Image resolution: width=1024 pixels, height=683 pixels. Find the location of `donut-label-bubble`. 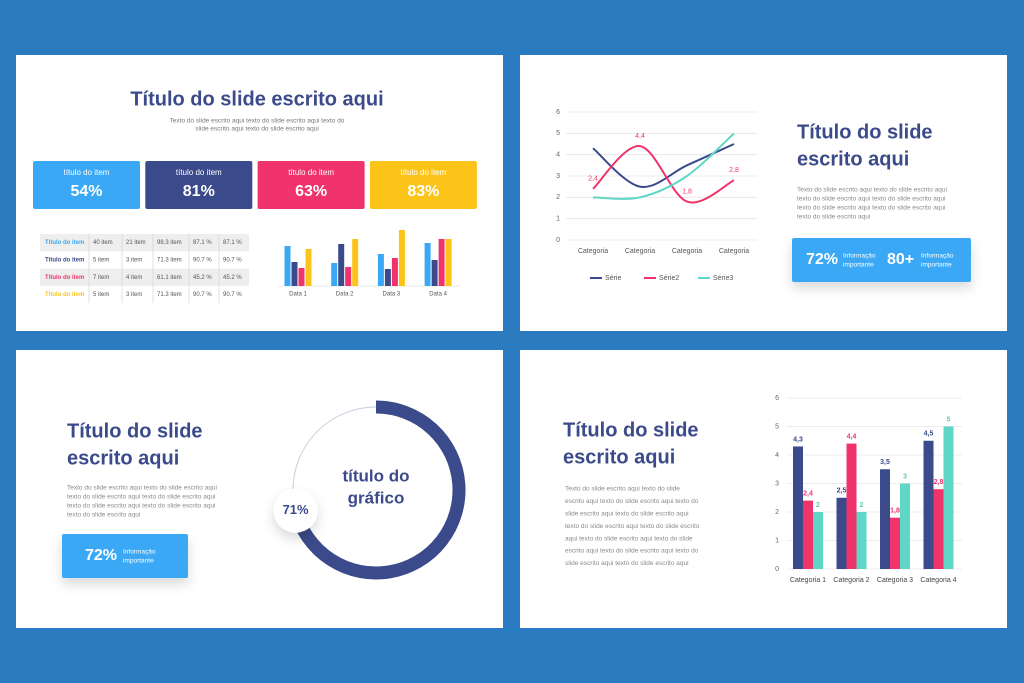

donut-label-bubble is located at coordinates (295, 510).